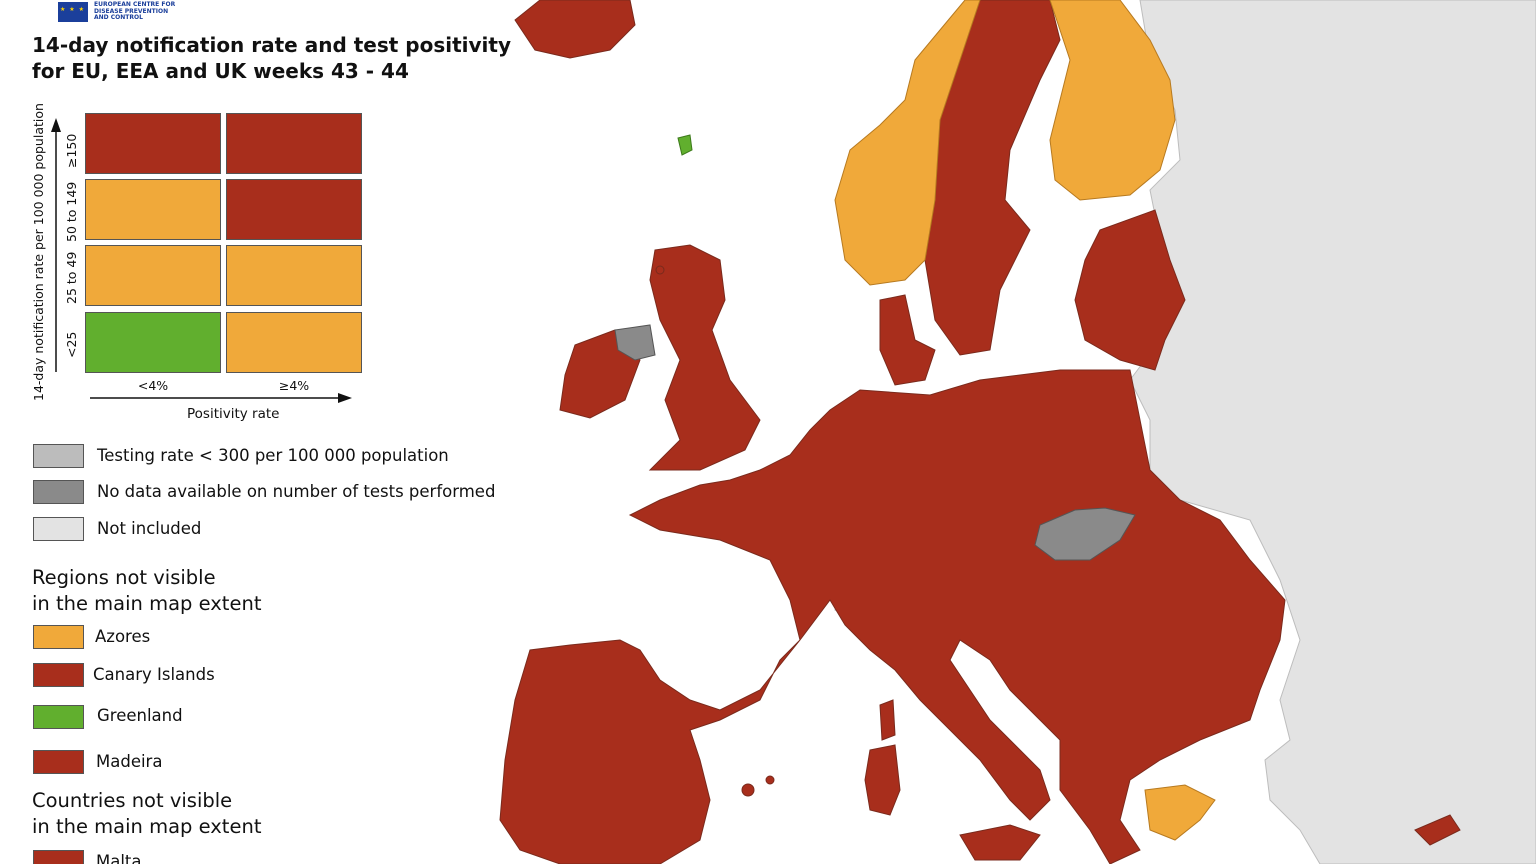 The width and height of the screenshot is (1536, 864). What do you see at coordinates (153, 385) in the screenshot?
I see `col-label-1: <4%` at bounding box center [153, 385].